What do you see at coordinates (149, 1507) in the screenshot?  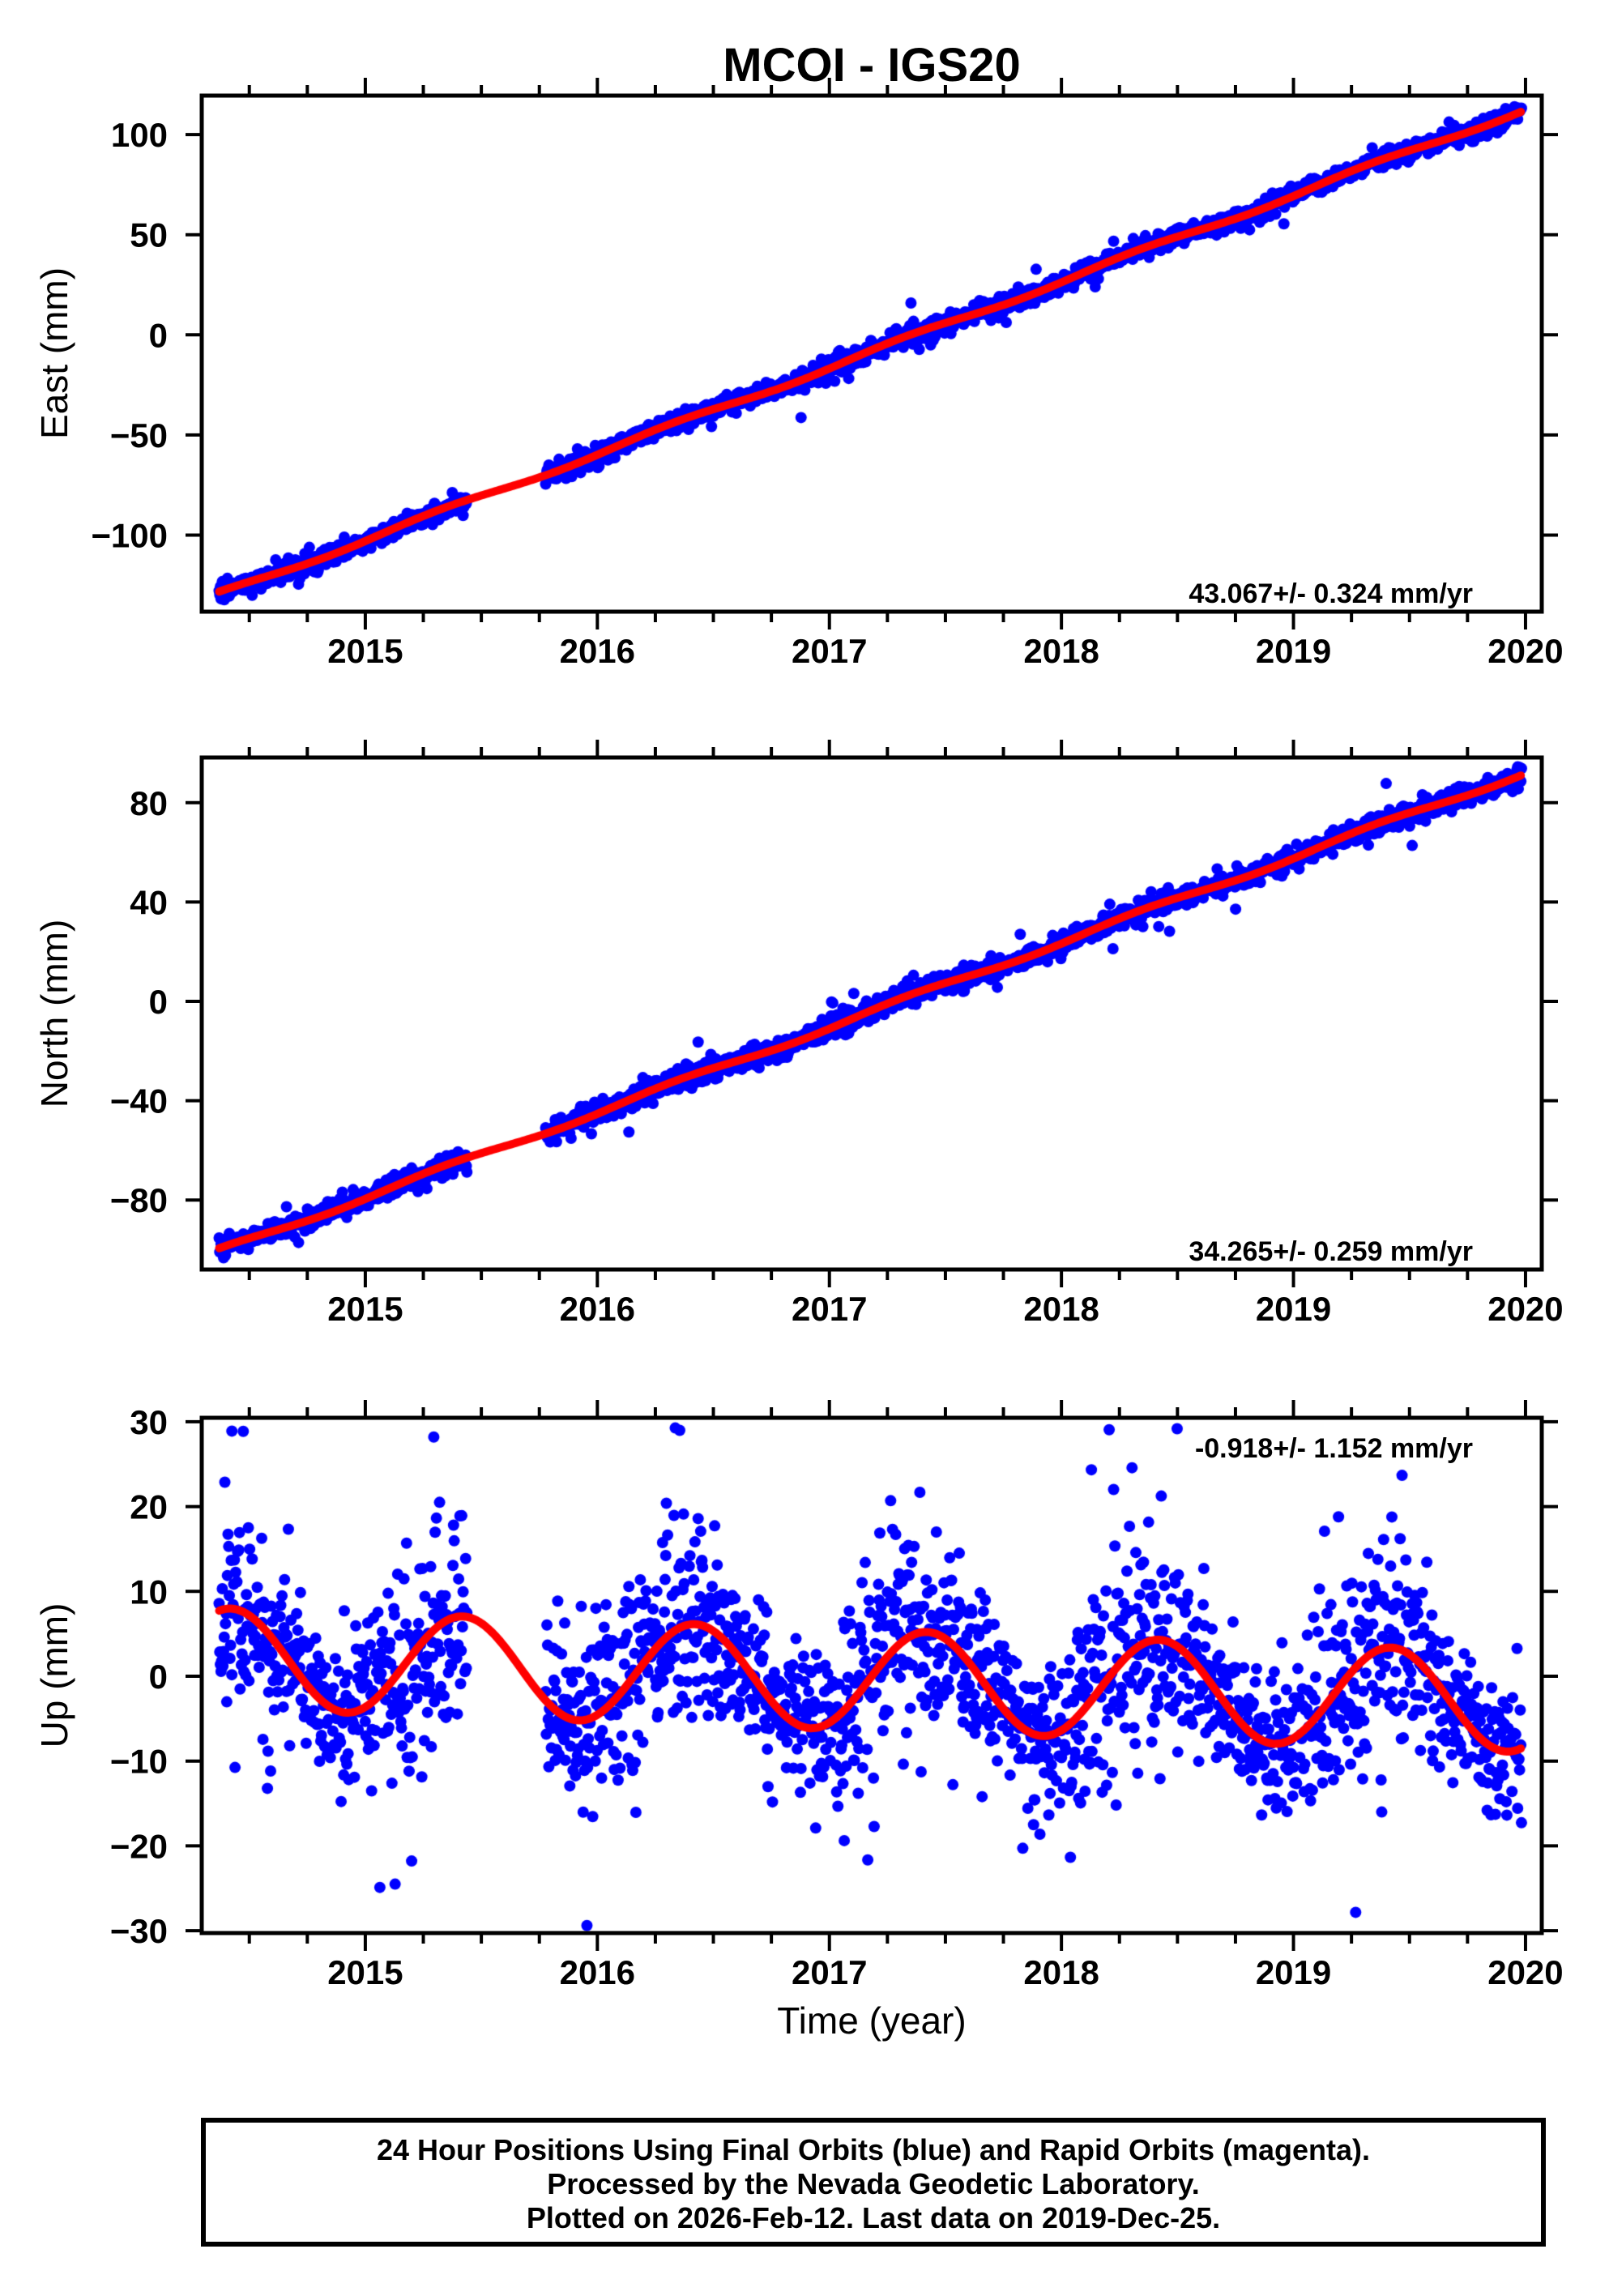 I see `y-tick-label: 20` at bounding box center [149, 1507].